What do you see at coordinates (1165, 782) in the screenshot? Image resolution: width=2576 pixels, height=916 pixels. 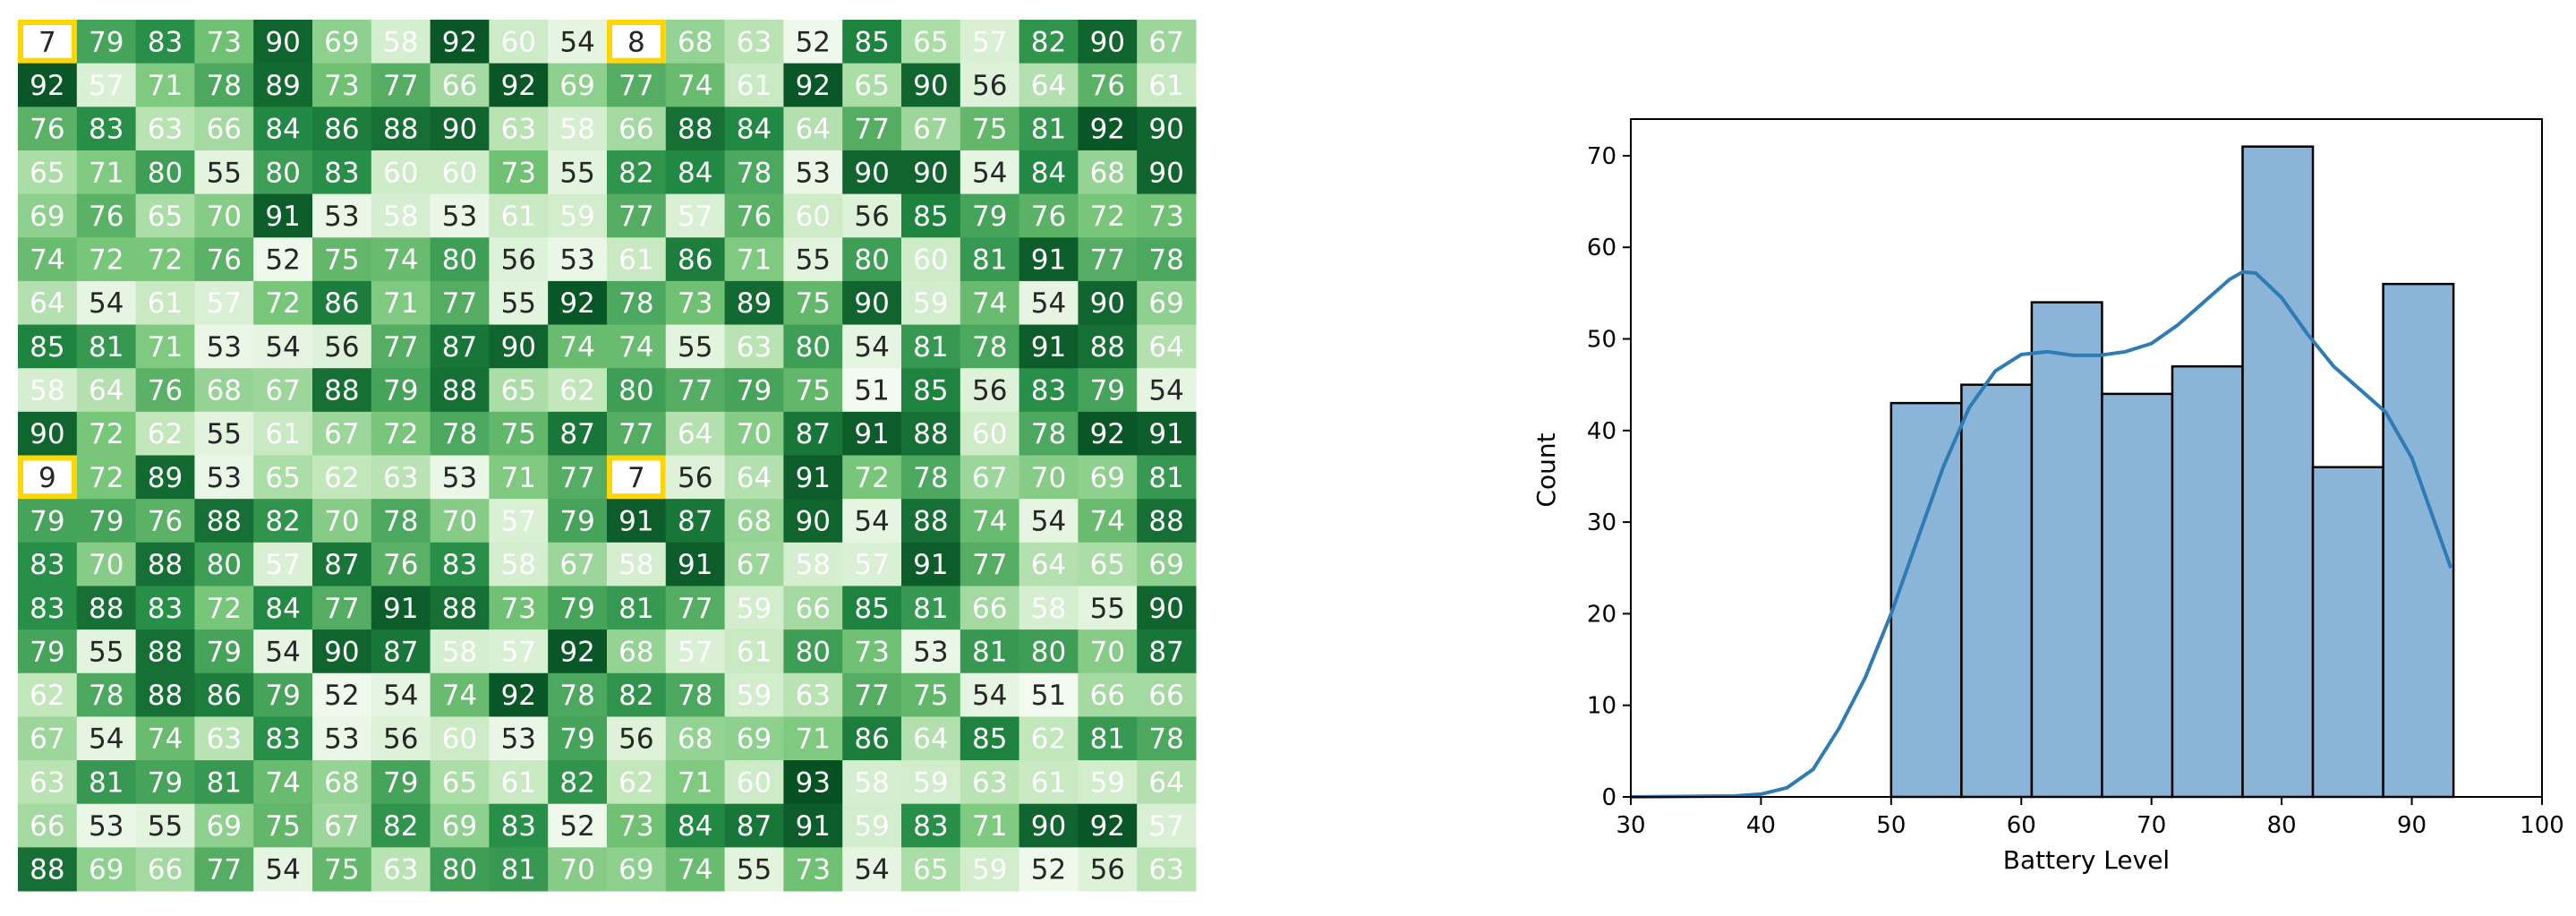 I see `heatmap-cell-label: 64` at bounding box center [1165, 782].